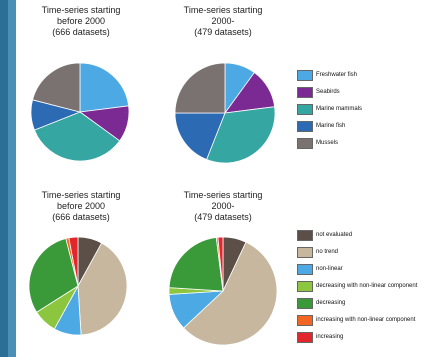 Image resolution: width=427 pixels, height=357 pixels. I want to click on legend-label: Freshwater fish, so click(337, 75).